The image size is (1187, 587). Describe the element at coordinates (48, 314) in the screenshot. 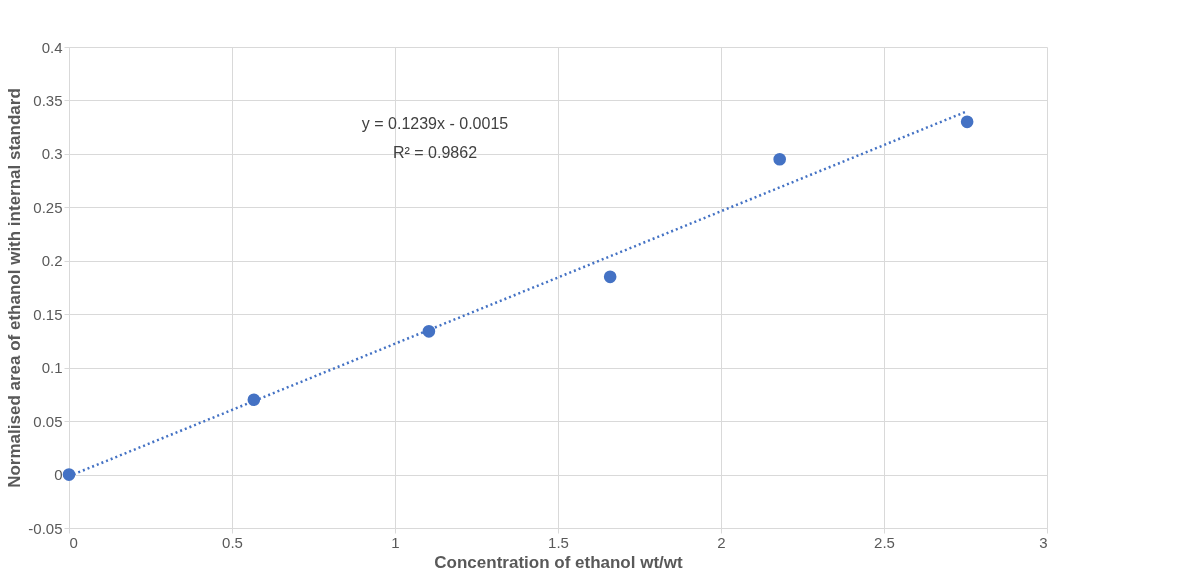

I see `y-tick-label: 0.15` at that location.